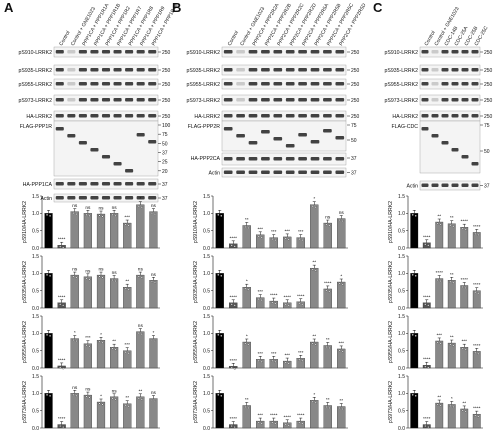 The height and width of the screenshot is (447, 500). Describe the element at coordinates (196, 222) in the screenshot. I see `y-axis-label: pS910/HA-LRRK2` at that location.